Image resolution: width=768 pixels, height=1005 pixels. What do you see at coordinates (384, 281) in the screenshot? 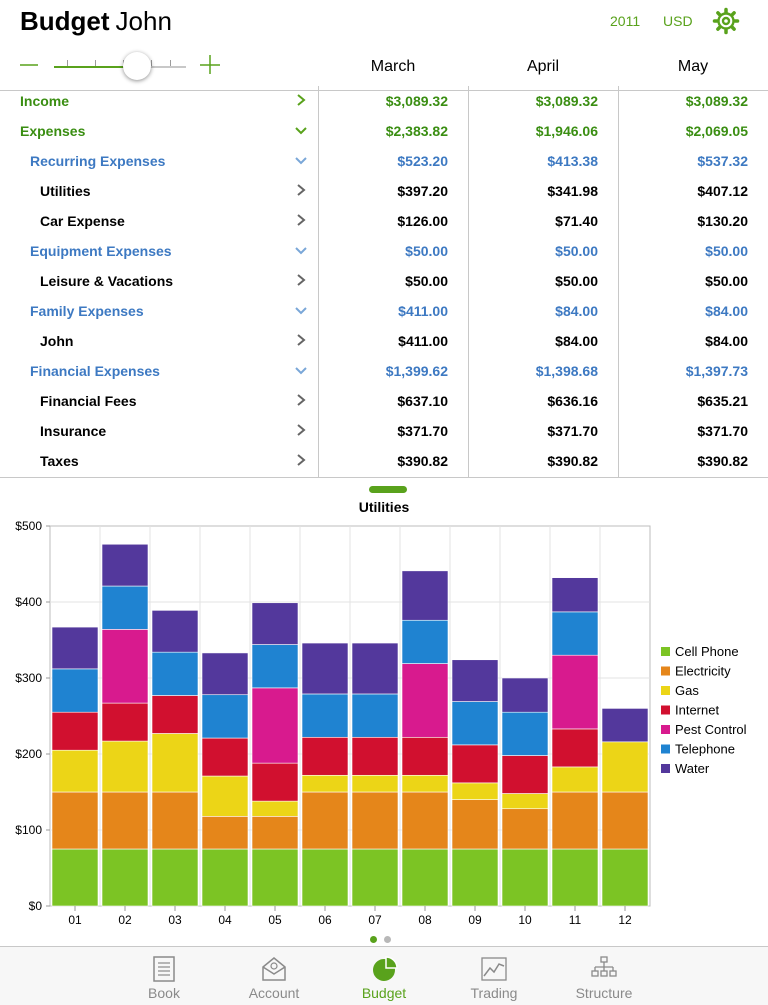
I see `table-row: Leisure & Vacations $50.00 $50.00 $50.00` at bounding box center [384, 281].